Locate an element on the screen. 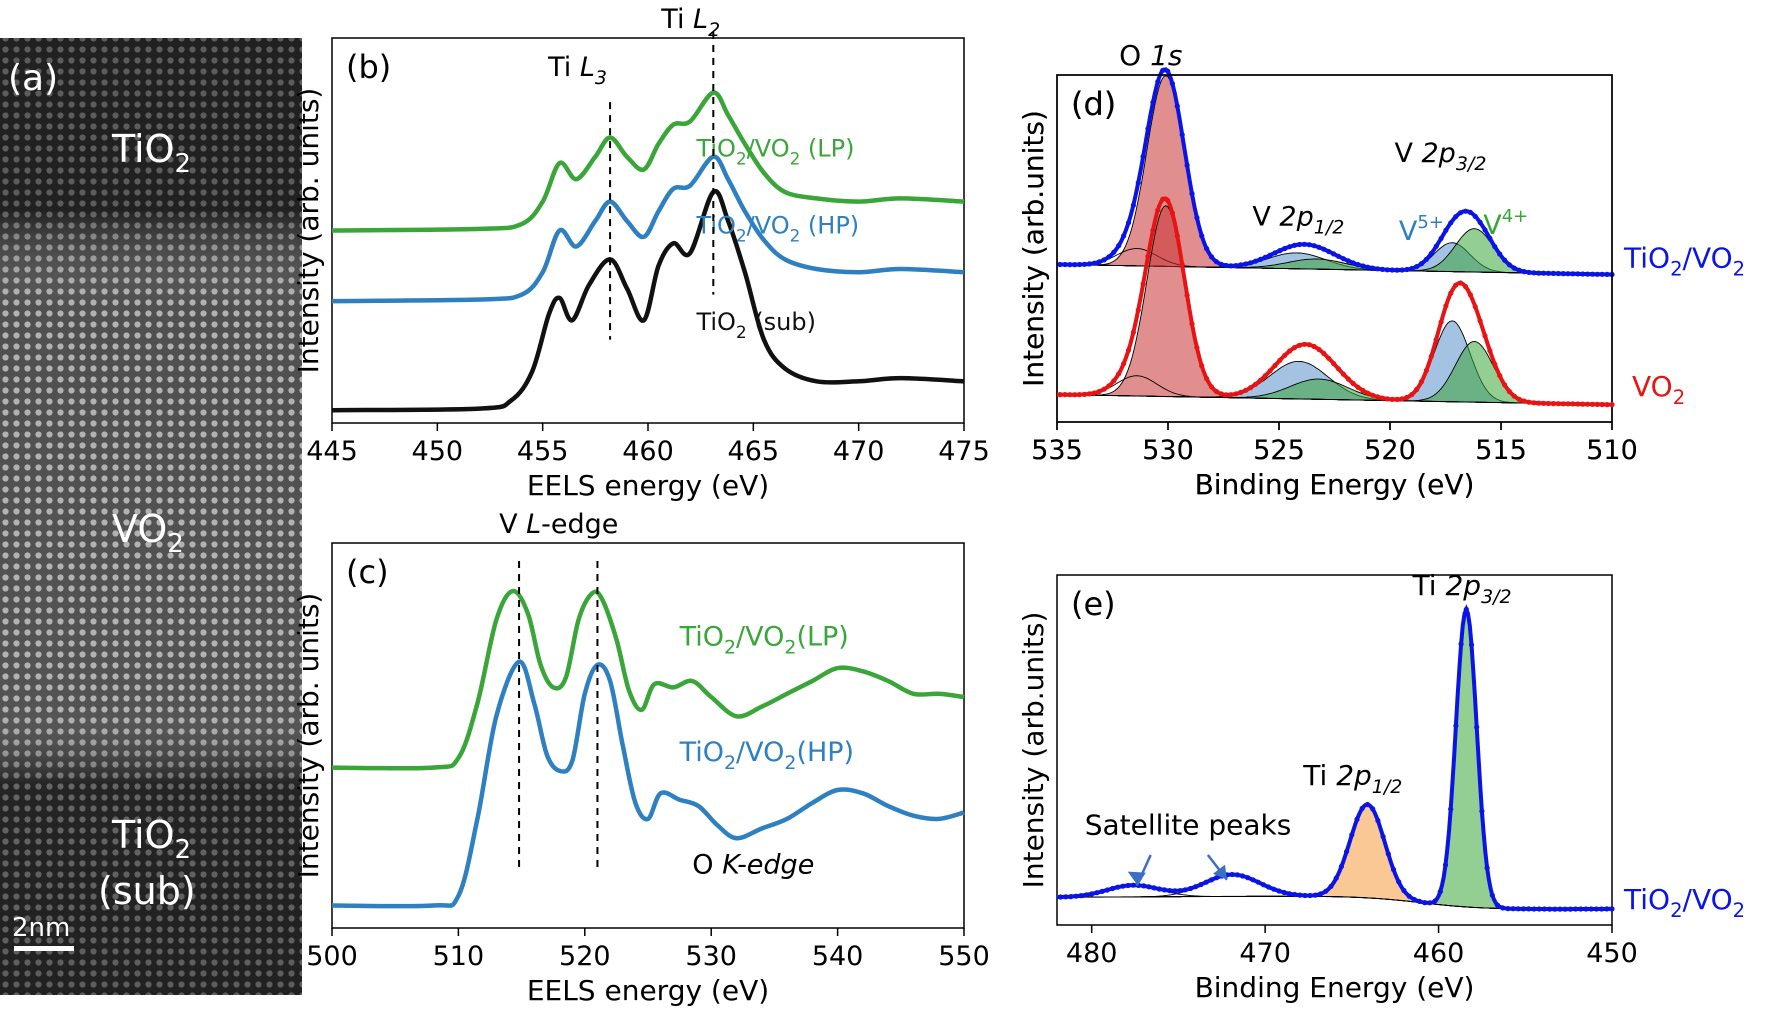  d-annot-v2p32-b: 2p is located at coordinates (1439, 153).